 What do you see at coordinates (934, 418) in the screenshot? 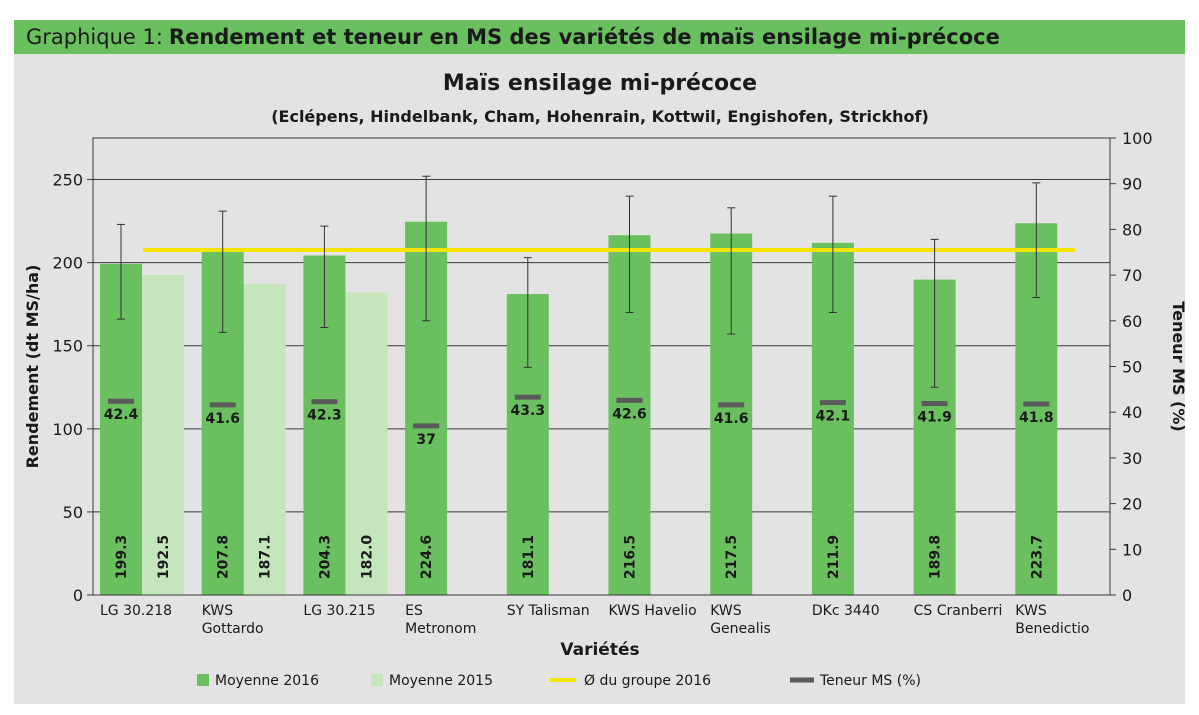
I see `dm-label: 41.9` at bounding box center [934, 418].